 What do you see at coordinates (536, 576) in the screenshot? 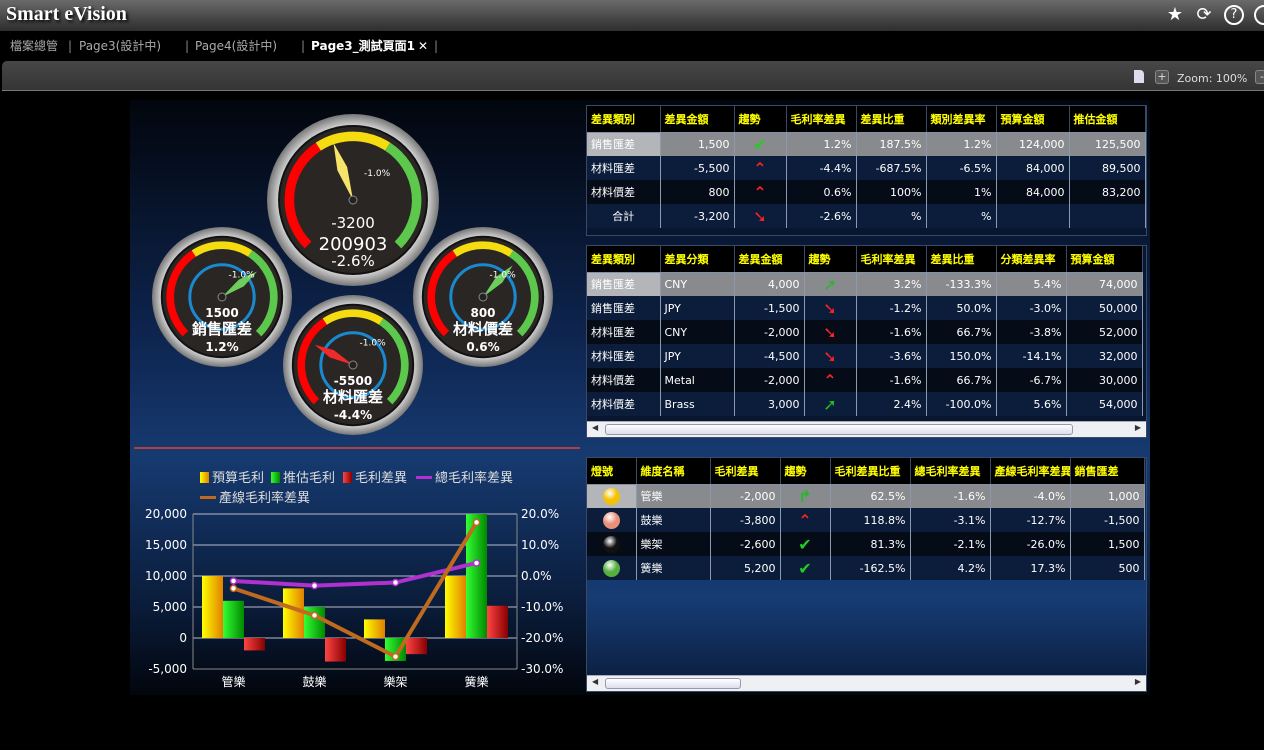
I see `y-tick-right: 0.0%` at bounding box center [536, 576].